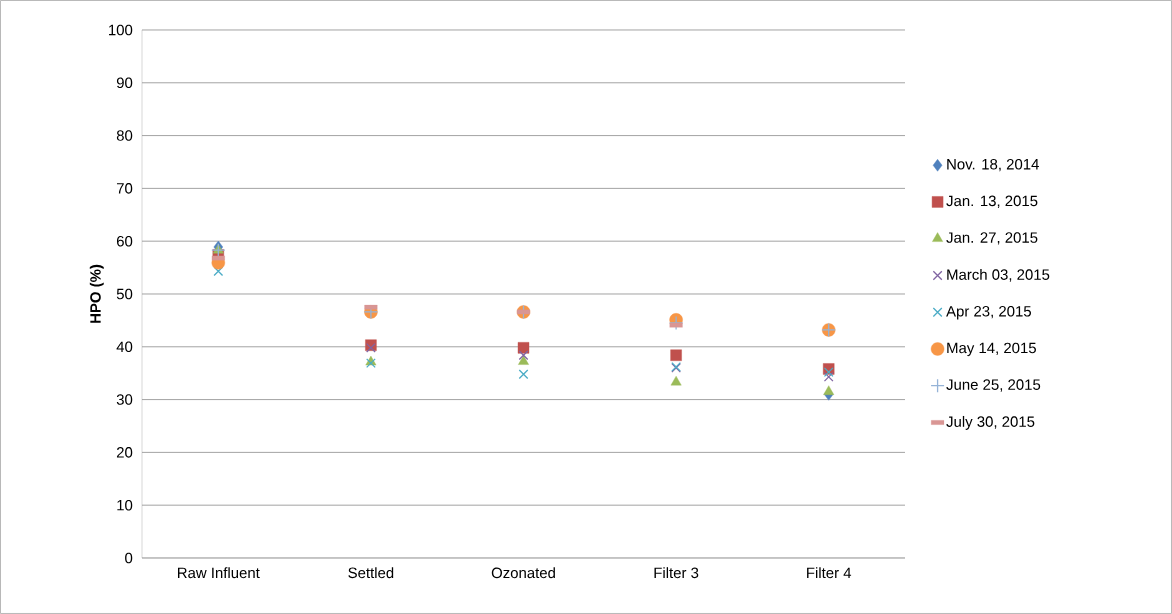  I want to click on legend-label: Apr 23, 2015, so click(989, 312).